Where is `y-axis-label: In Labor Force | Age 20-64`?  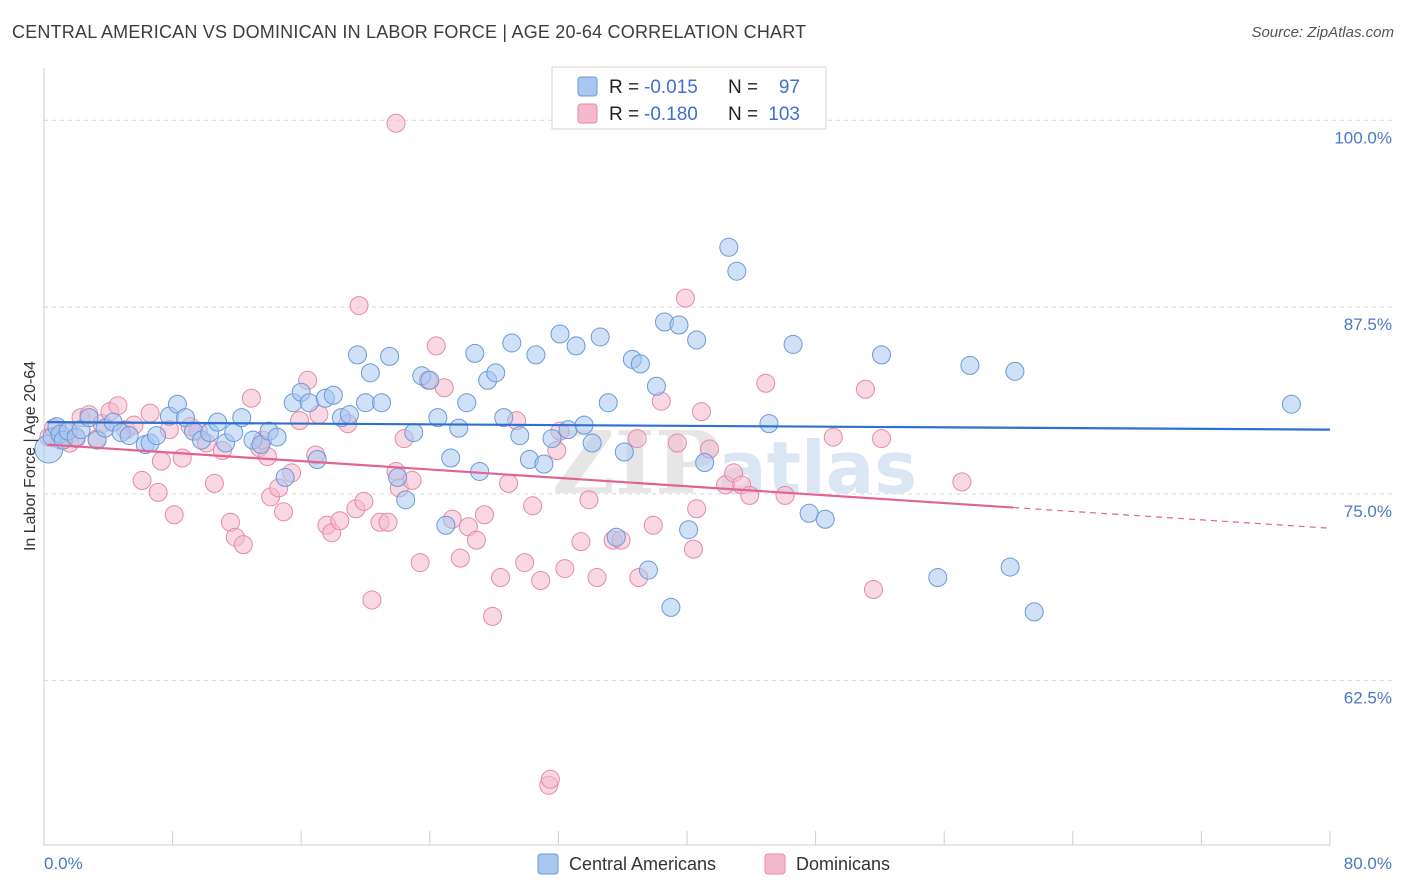 y-axis-label: In Labor Force | Age 20-64 is located at coordinates (30, 456).